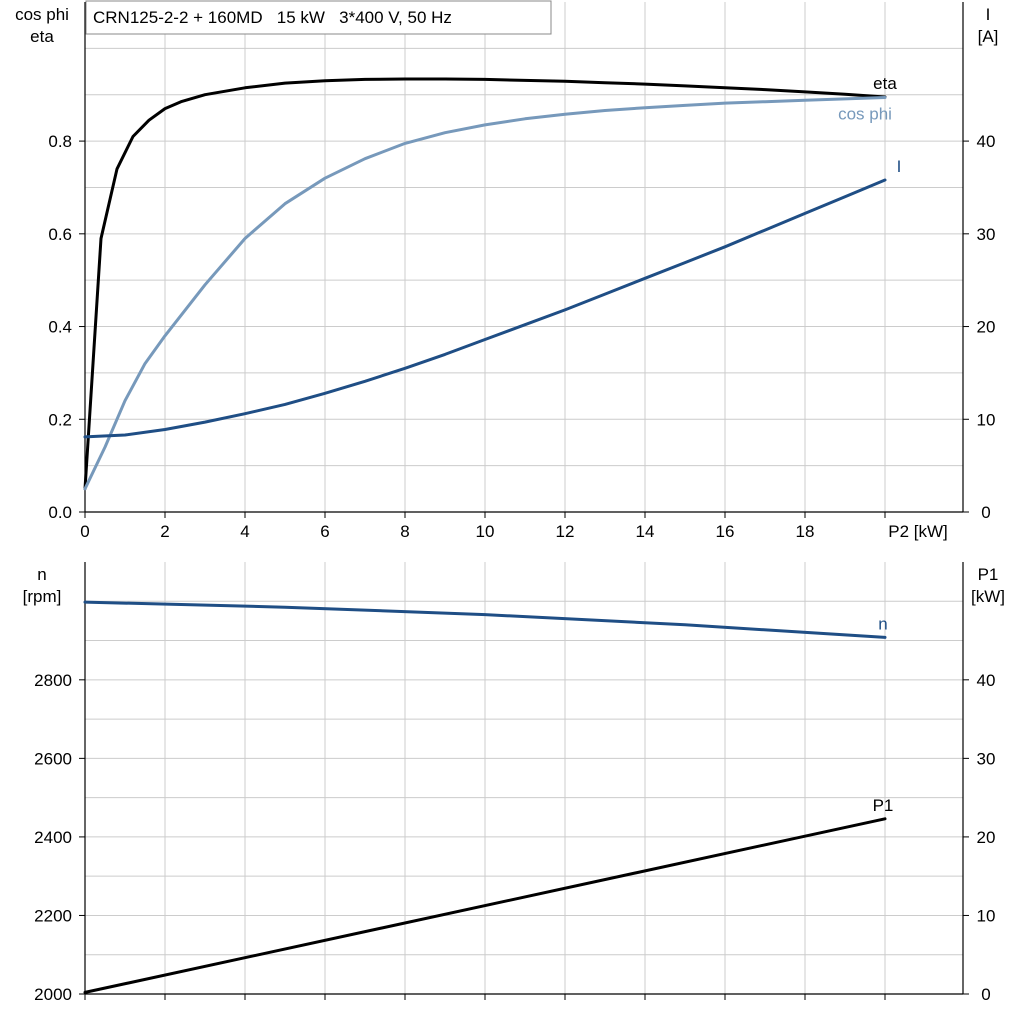 Image resolution: width=1024 pixels, height=1024 pixels. I want to click on chart1-series-eta-label: eta, so click(885, 83).